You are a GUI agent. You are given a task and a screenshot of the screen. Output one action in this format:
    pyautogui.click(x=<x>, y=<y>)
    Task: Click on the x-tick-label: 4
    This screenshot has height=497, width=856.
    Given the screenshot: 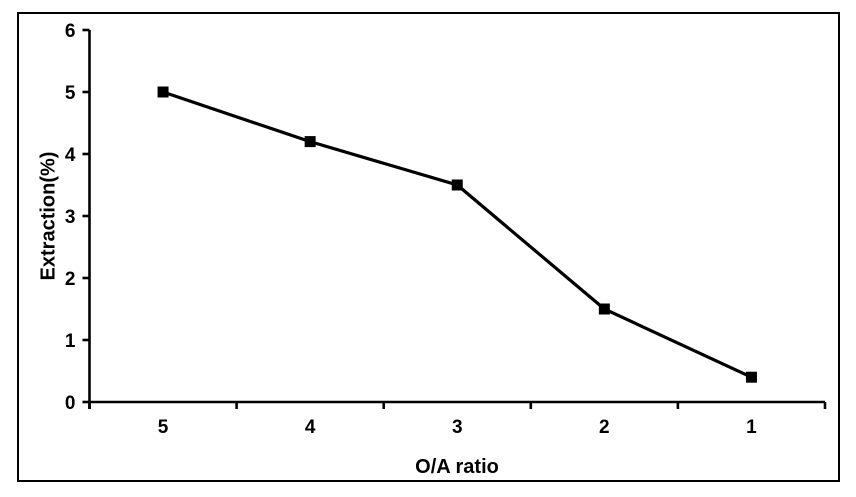 What is the action you would take?
    pyautogui.click(x=310, y=427)
    